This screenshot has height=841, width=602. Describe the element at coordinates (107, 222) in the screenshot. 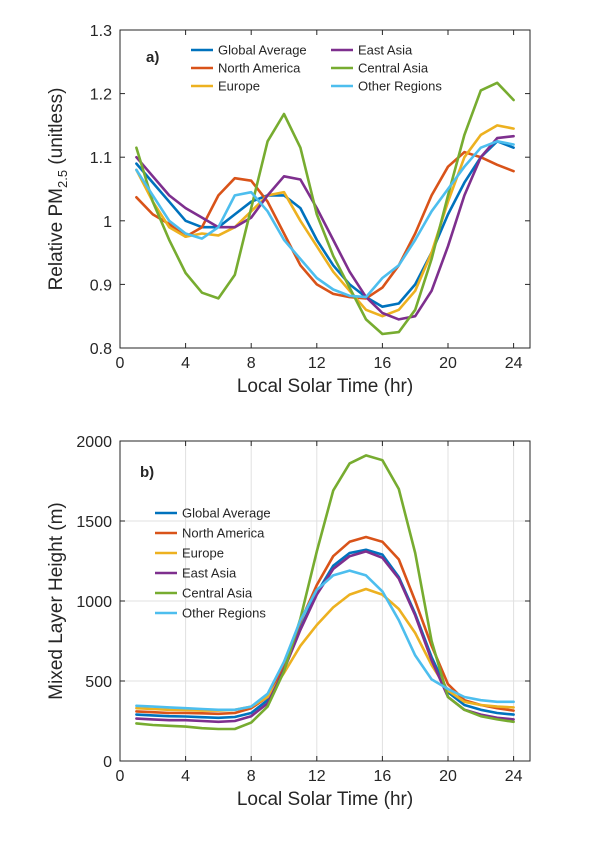

I see `y-tick-label: 1` at that location.